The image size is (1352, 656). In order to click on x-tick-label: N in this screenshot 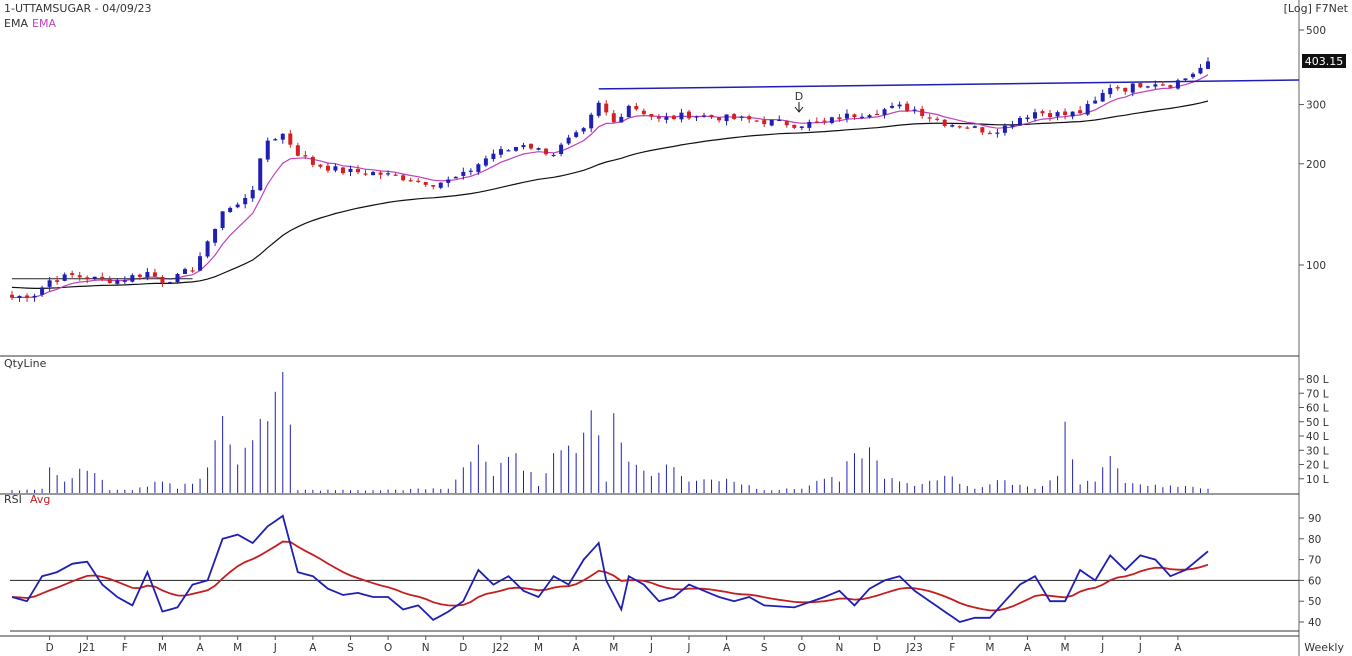, I will do `click(426, 648)`.